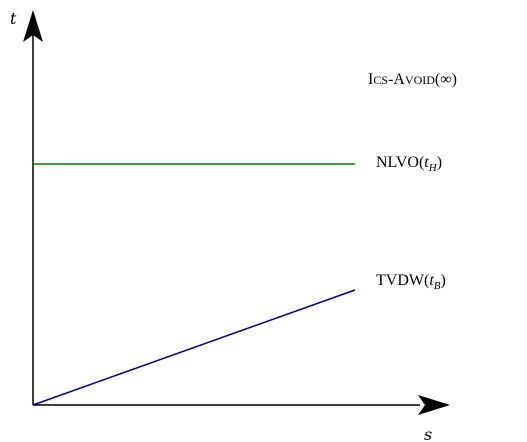  Describe the element at coordinates (431, 280) in the screenshot. I see `tvdw-label-part-1: t` at that location.